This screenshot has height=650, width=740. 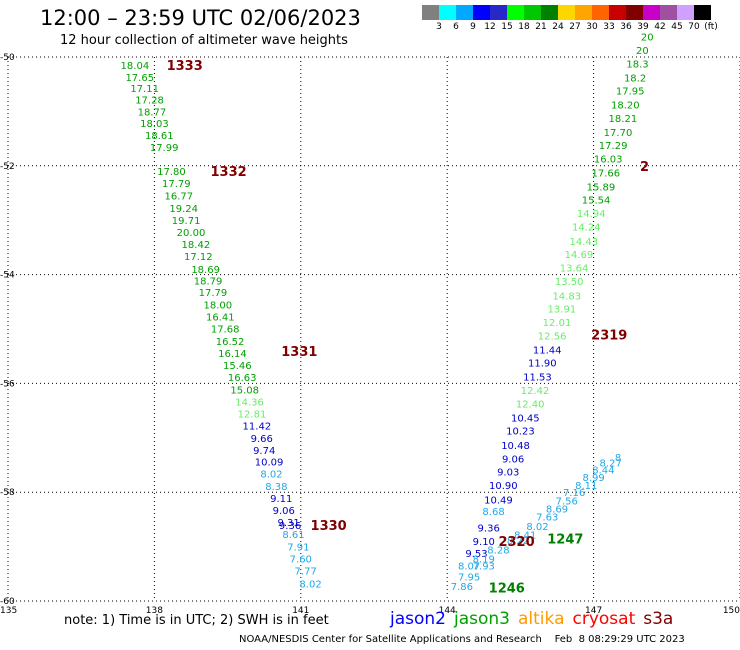 What do you see at coordinates (7, 58) in the screenshot?
I see `y-tick-label: -50` at bounding box center [7, 58].